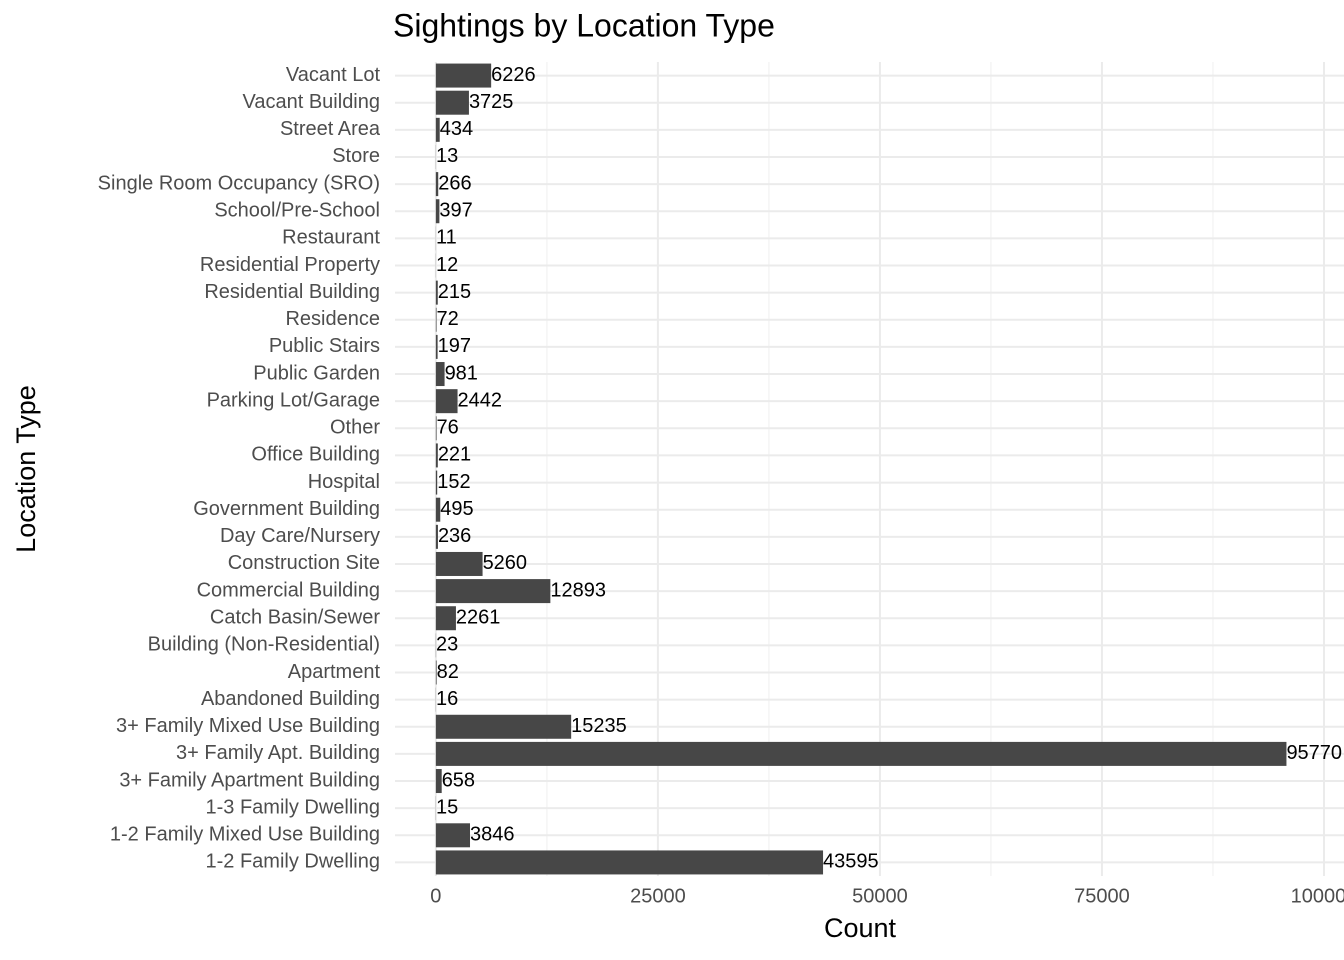 This screenshot has width=1344, height=960. I want to click on y-tick-label: 1-2 Family Mixed Use Building, so click(245, 835).